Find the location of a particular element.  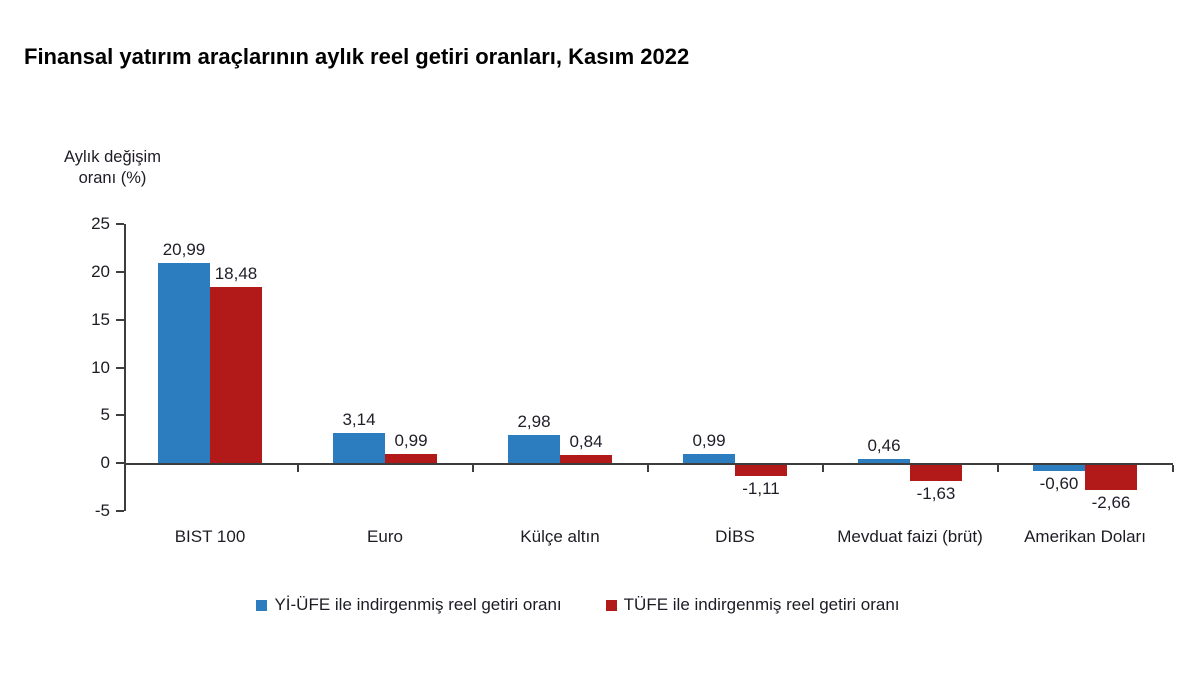

y-axis-tick-label: 5 is located at coordinates (105, 415).